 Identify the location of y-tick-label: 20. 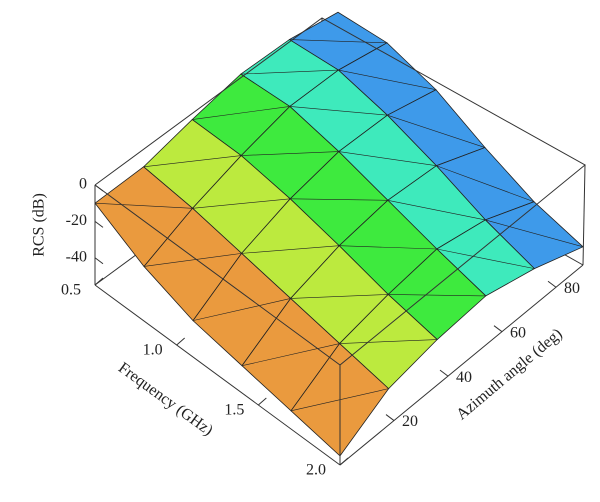
(410, 421).